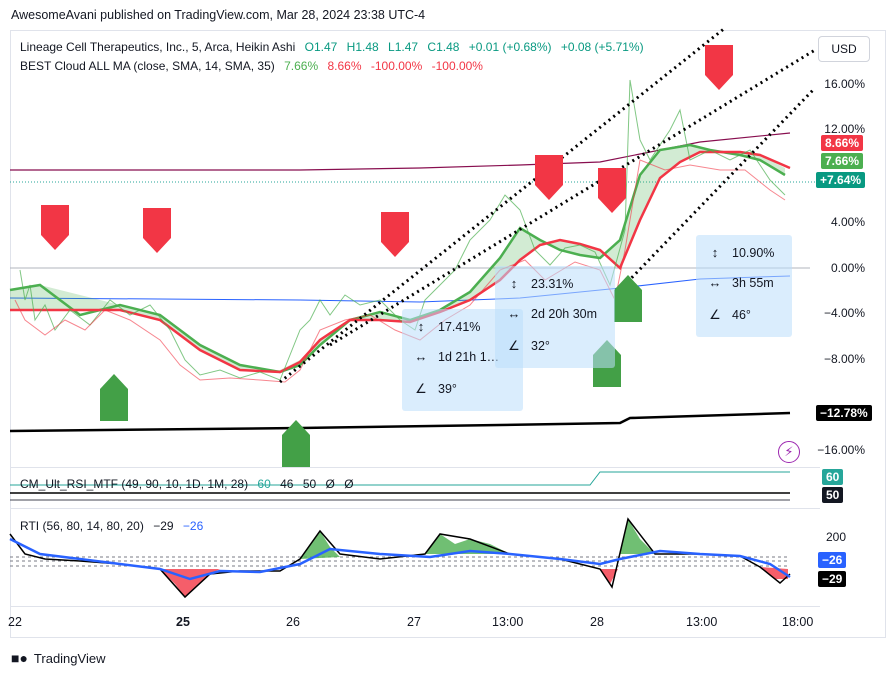 This screenshot has width=896, height=677. What do you see at coordinates (183, 622) in the screenshot?
I see `time-tick: 25` at bounding box center [183, 622].